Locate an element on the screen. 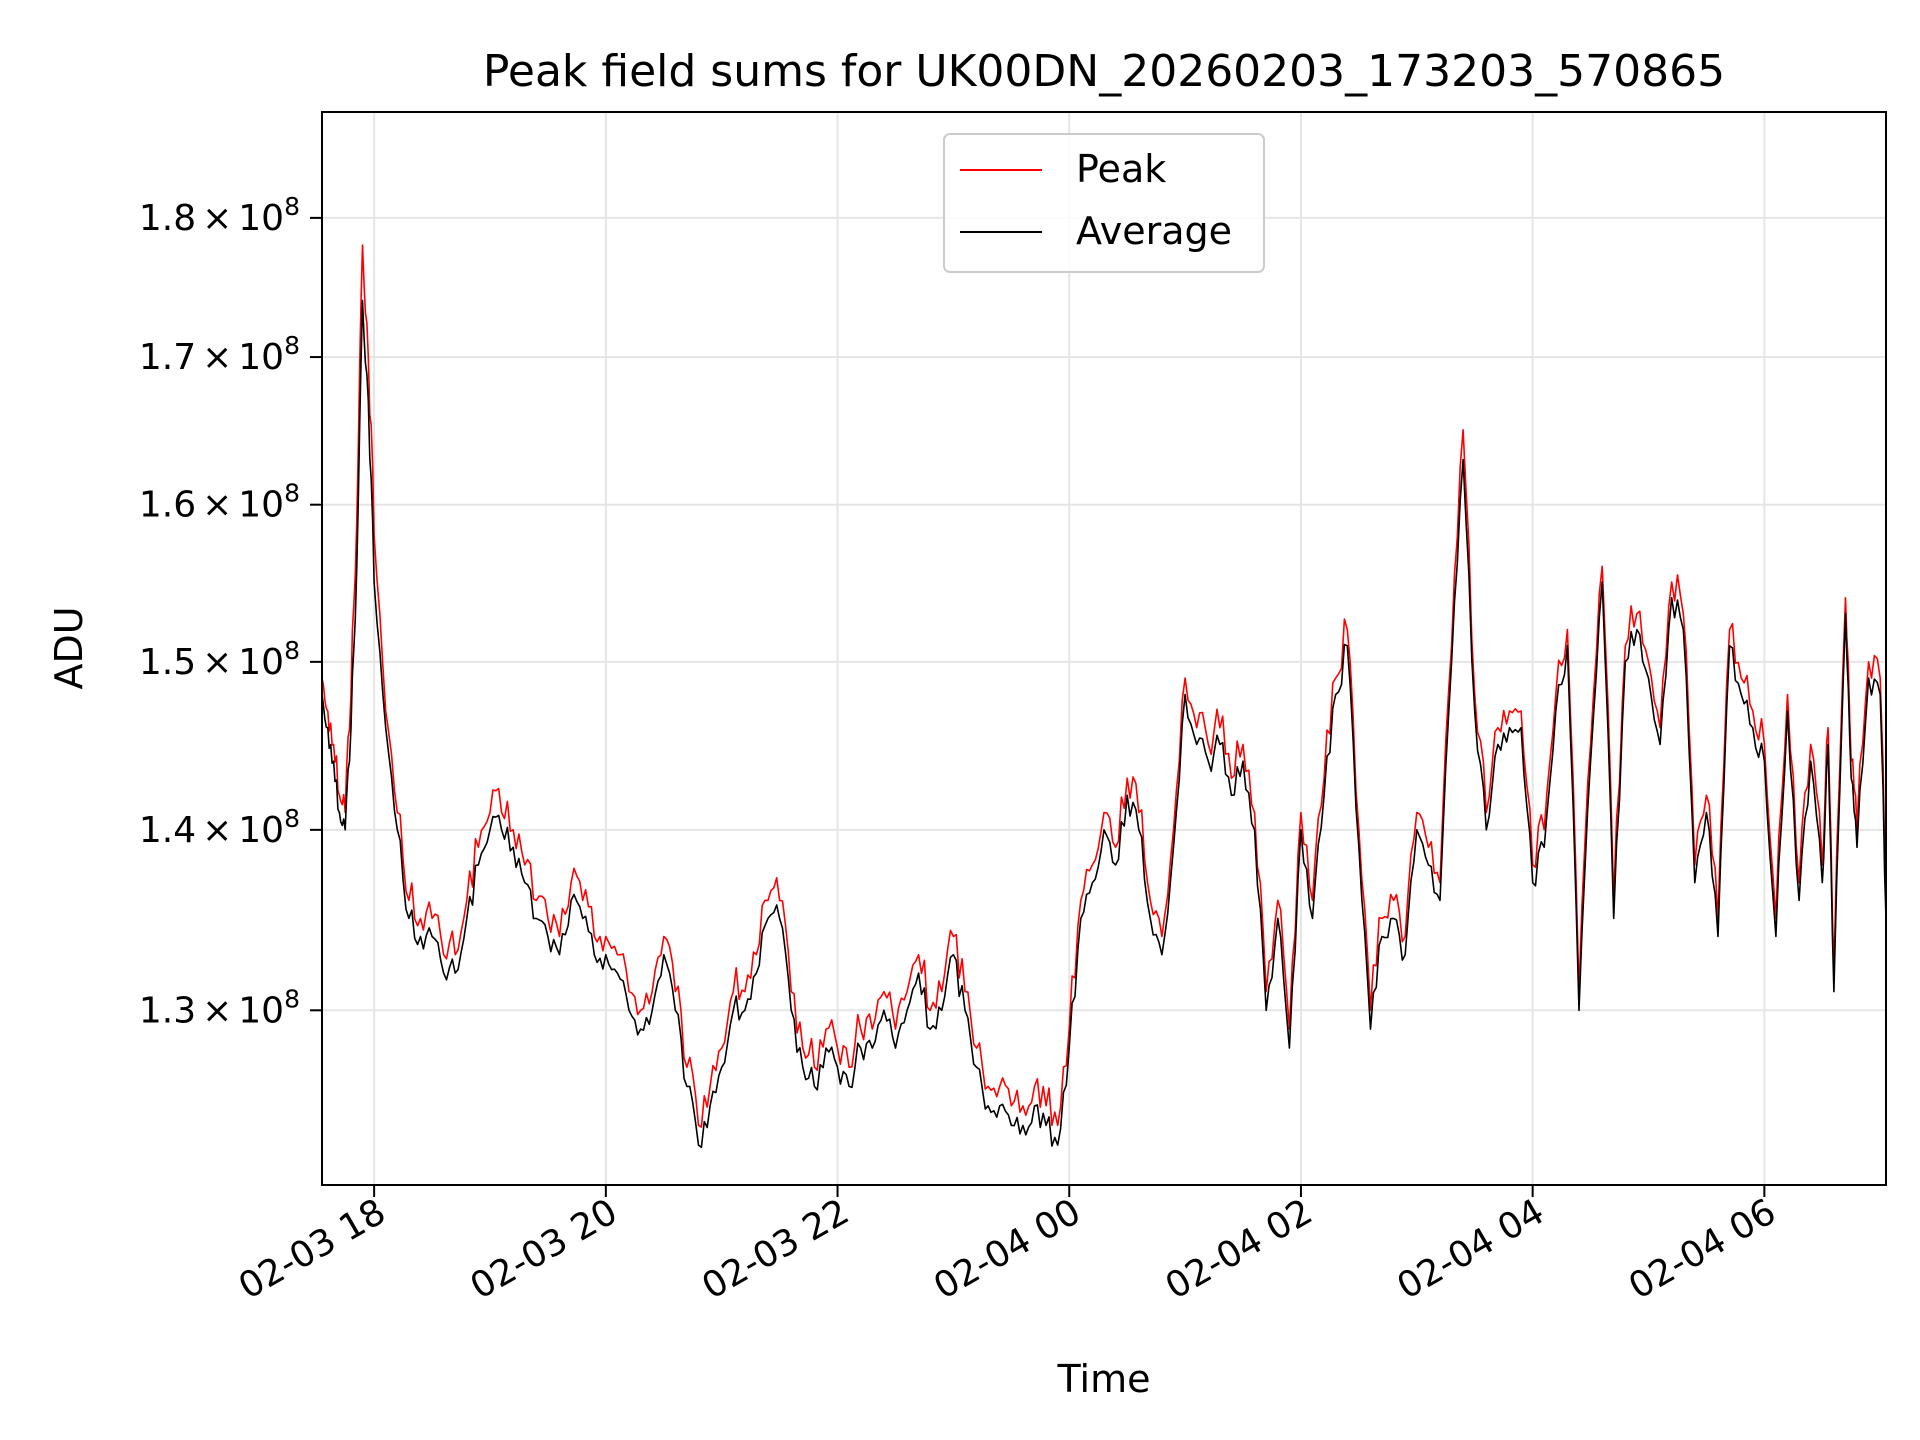 The height and width of the screenshot is (1440, 1920). legend: Peak Average is located at coordinates (1104, 203).